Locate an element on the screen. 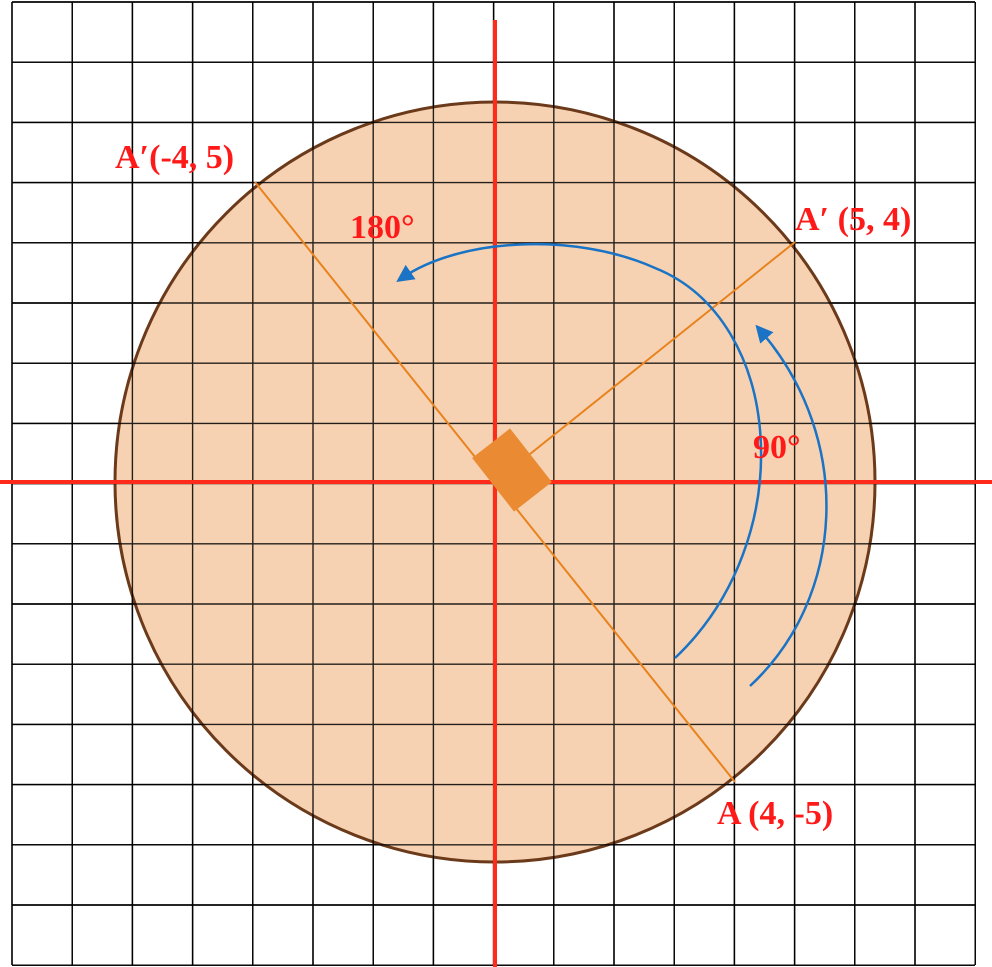 Image resolution: width=992 pixels, height=967 pixels. label-90-degrees: 90° is located at coordinates (777, 447).